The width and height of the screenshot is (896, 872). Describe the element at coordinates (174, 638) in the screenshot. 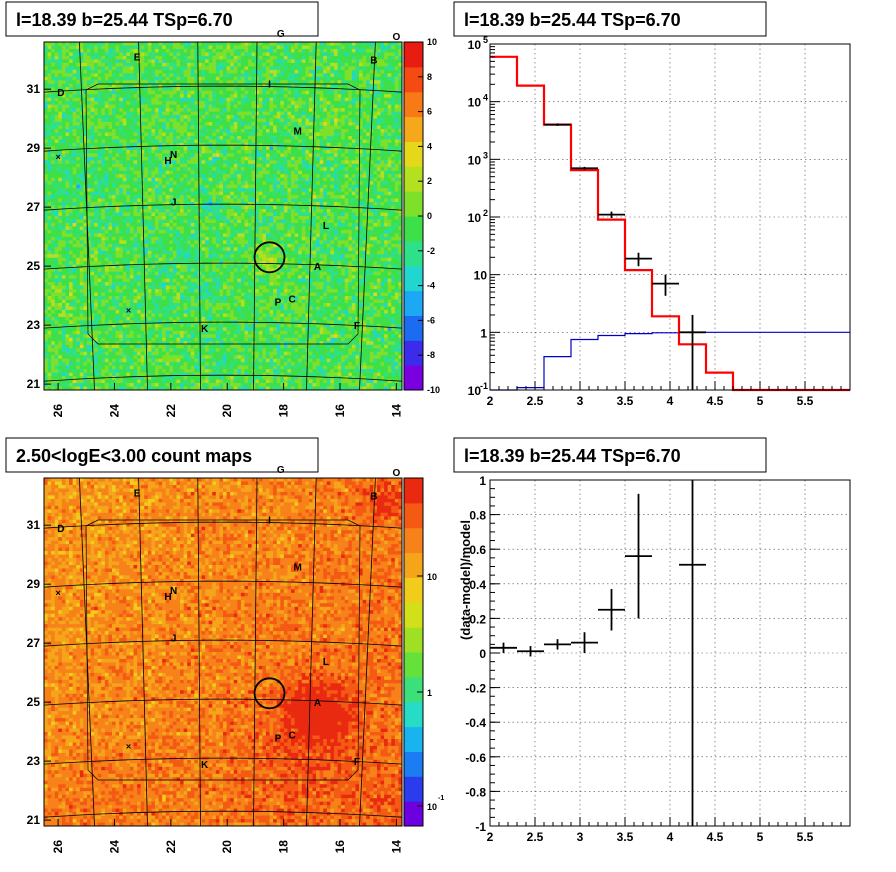

I see `source-label-j: J` at that location.